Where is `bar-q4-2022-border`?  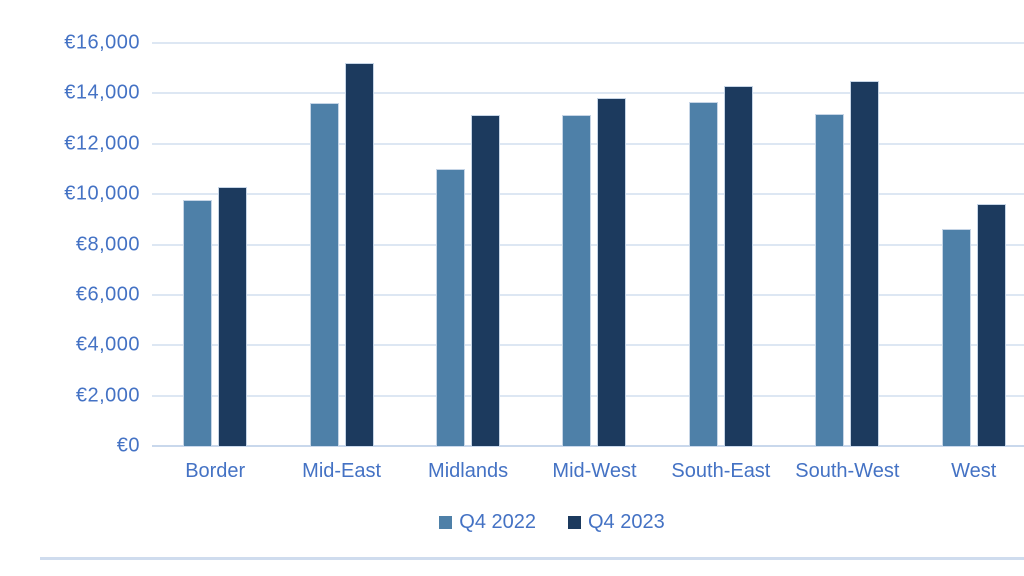 bar-q4-2022-border is located at coordinates (198, 323).